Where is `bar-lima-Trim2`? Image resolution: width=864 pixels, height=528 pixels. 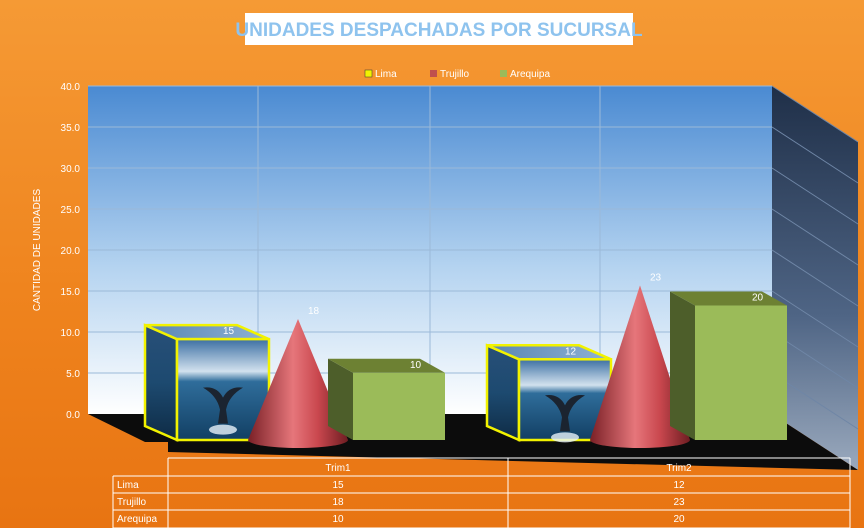
bar-lima-Trim2 is located at coordinates (549, 393).